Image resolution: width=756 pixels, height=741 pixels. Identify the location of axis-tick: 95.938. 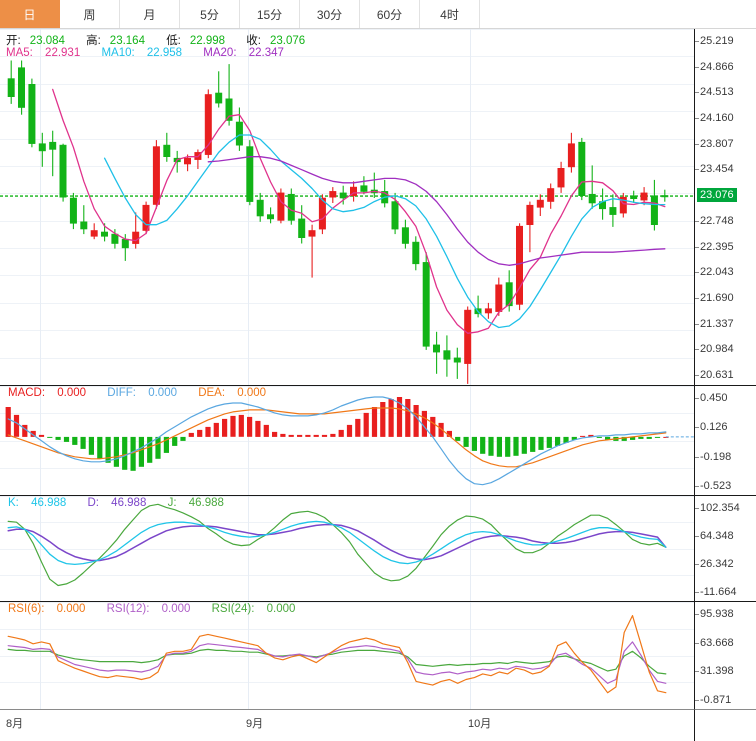
(714, 614).